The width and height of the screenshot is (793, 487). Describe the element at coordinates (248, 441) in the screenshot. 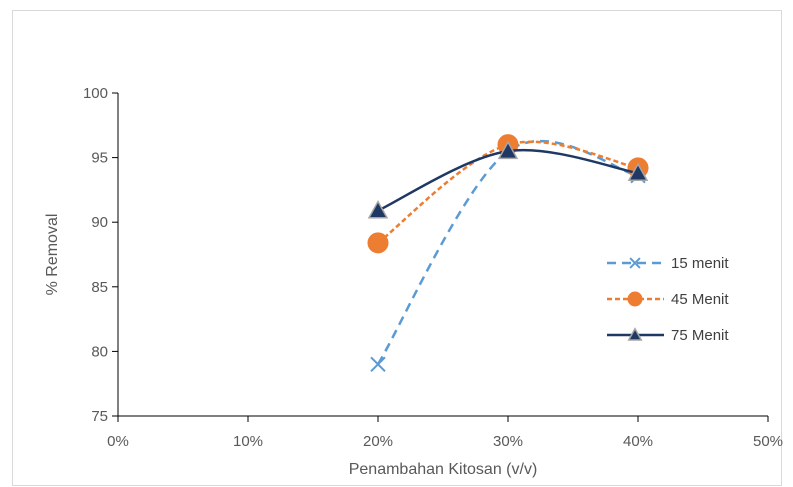

I see `x-tick-label: 10%` at that location.